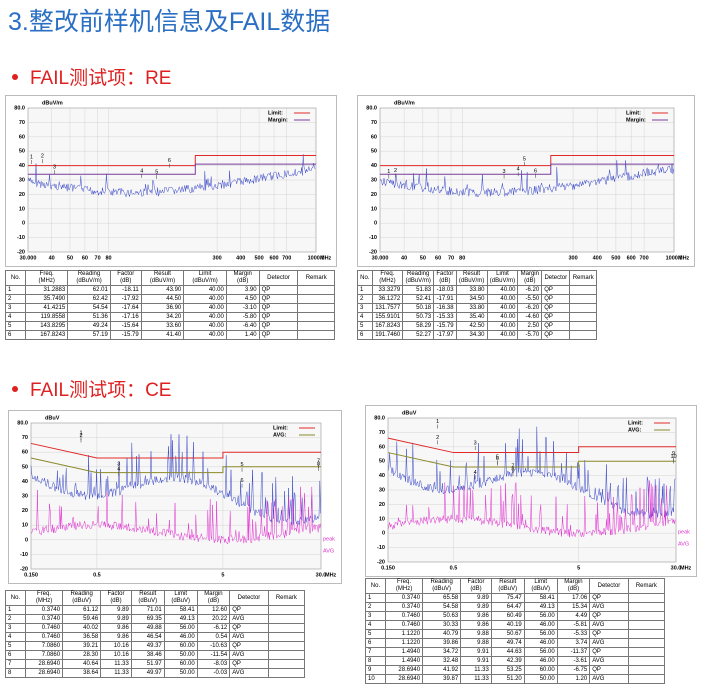 Image resolution: width=704 pixels, height=695 pixels. Describe the element at coordinates (535, 171) in the screenshot. I see `marker-label: 6` at that location.